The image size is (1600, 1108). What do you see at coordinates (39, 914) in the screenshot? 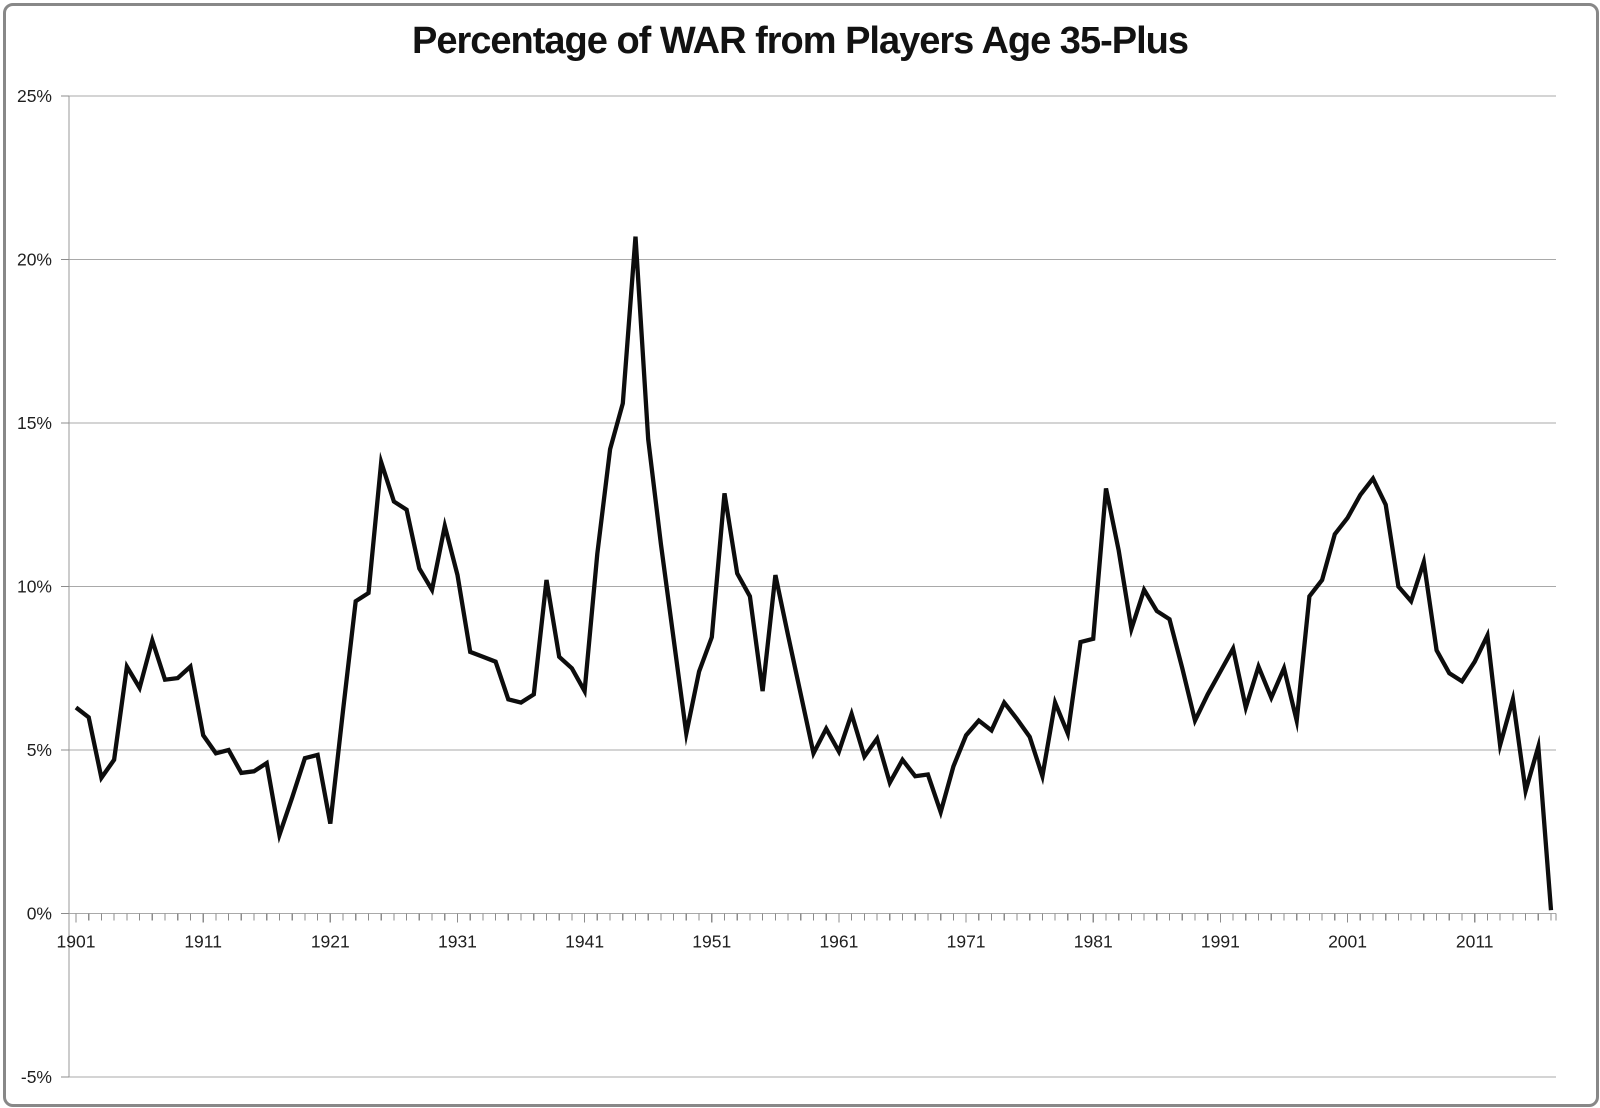
I see `y-axis-label: 0%` at bounding box center [39, 914].